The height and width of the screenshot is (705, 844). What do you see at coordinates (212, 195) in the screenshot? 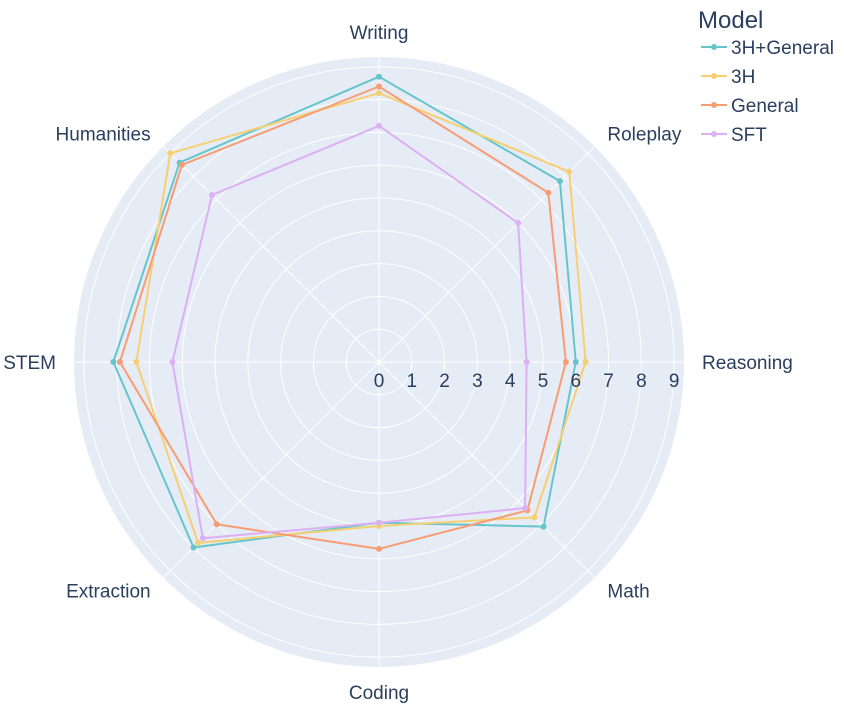
I see `data-point-sft-humanities` at bounding box center [212, 195].